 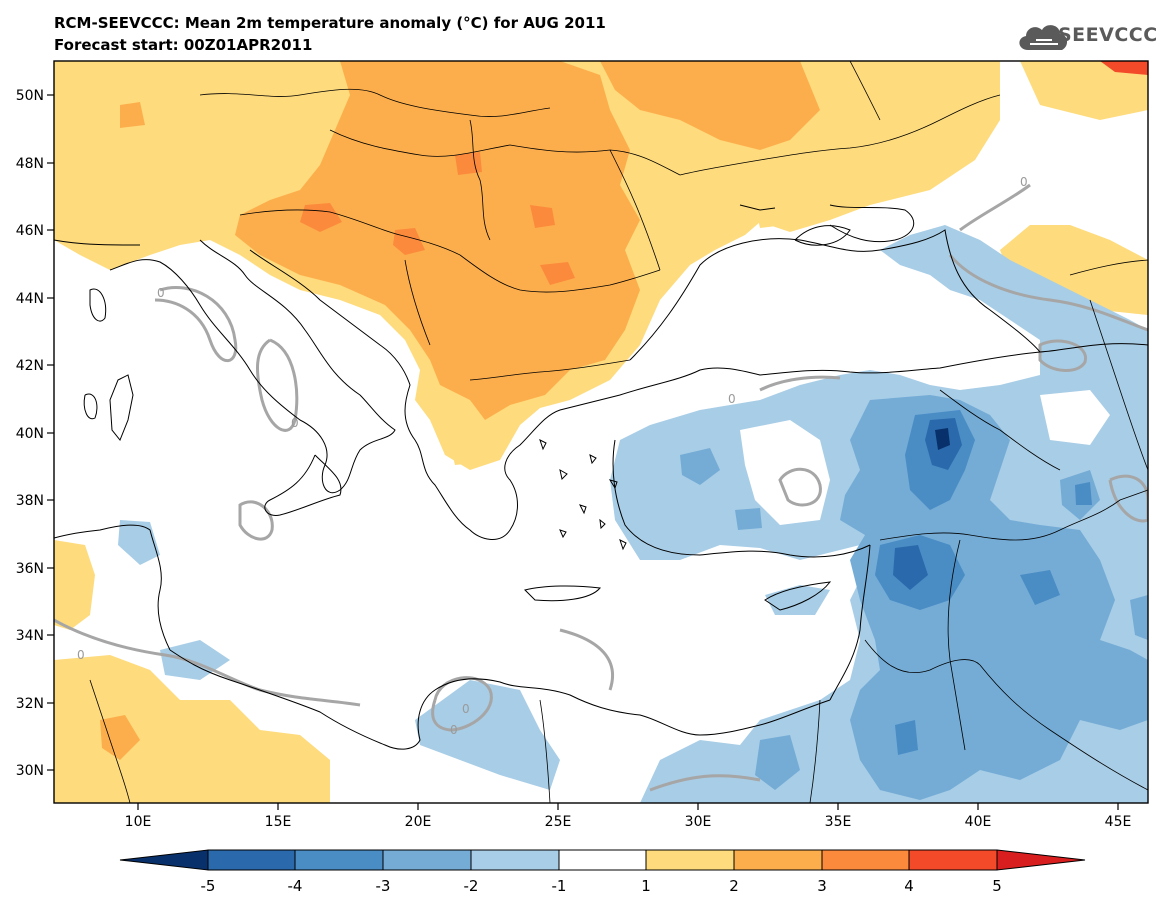 What do you see at coordinates (471, 886) in the screenshot?
I see `colorbar-label: -2` at bounding box center [471, 886].